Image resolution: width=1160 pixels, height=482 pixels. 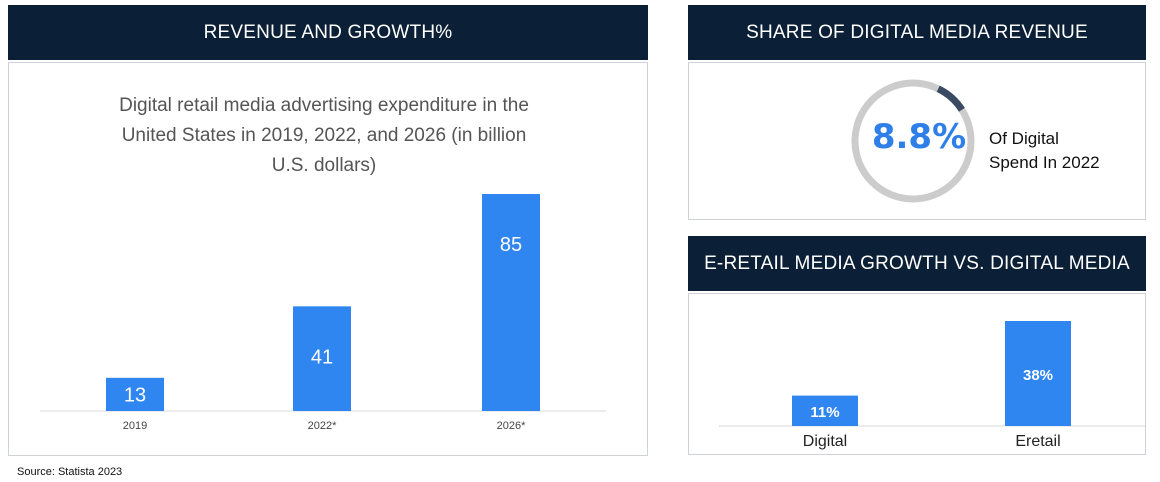 I want to click on bar-data-label: 13, so click(x=135, y=395).